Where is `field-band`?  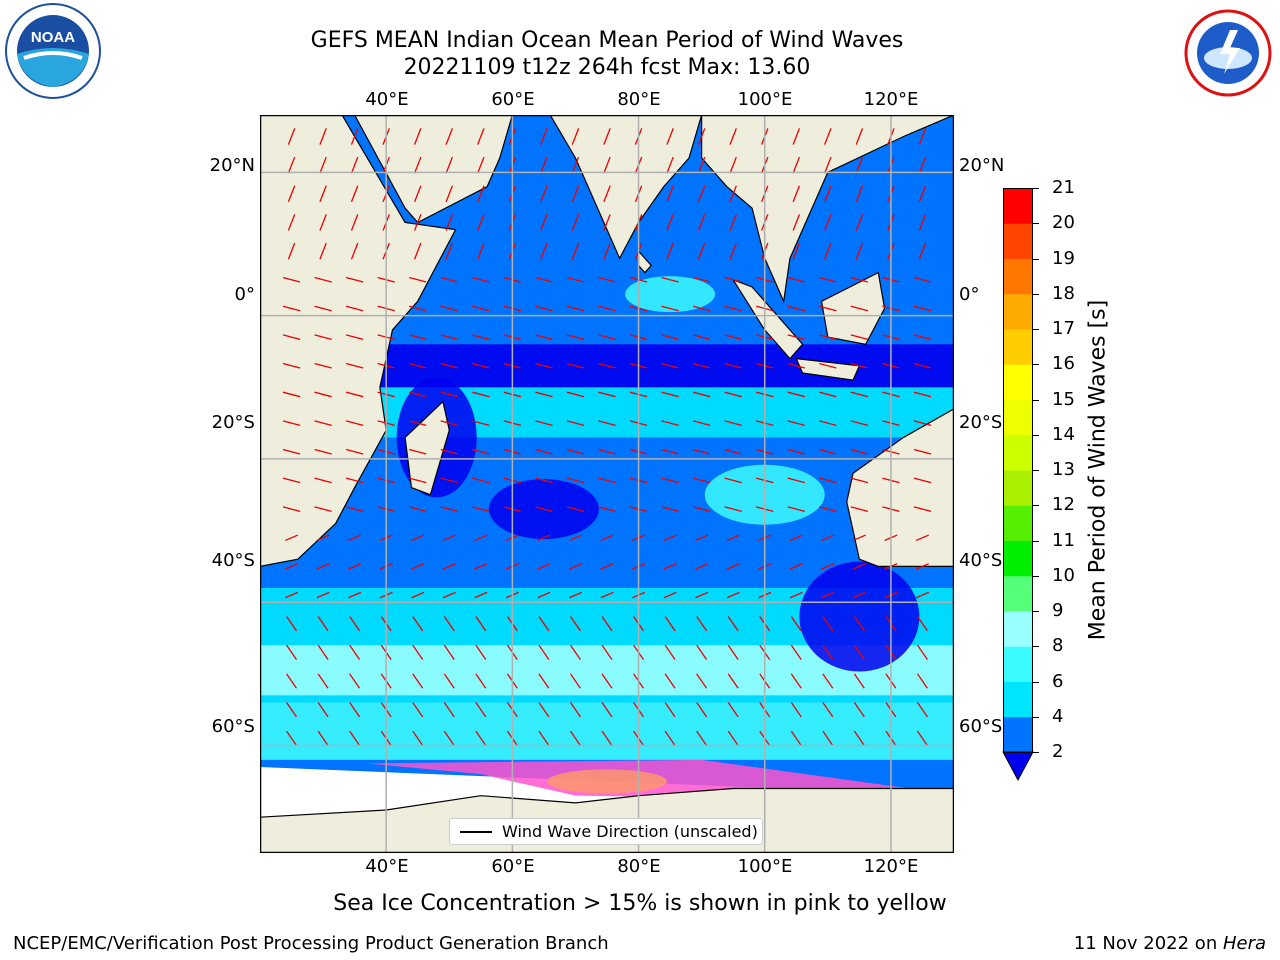 field-band is located at coordinates (607, 731).